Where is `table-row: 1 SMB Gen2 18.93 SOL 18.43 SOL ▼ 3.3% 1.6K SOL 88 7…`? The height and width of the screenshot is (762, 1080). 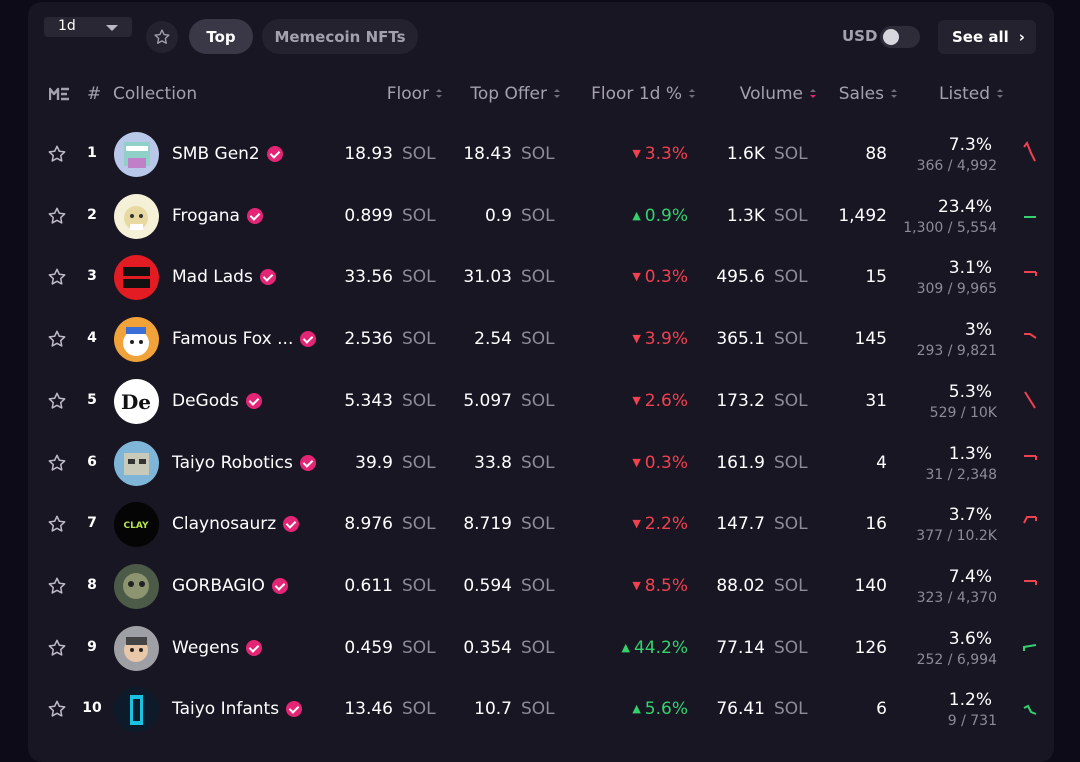 table-row: 1 SMB Gen2 18.93 SOL 18.43 SOL ▼ 3.3% 1.6K SOL 88 7… is located at coordinates (540, 156).